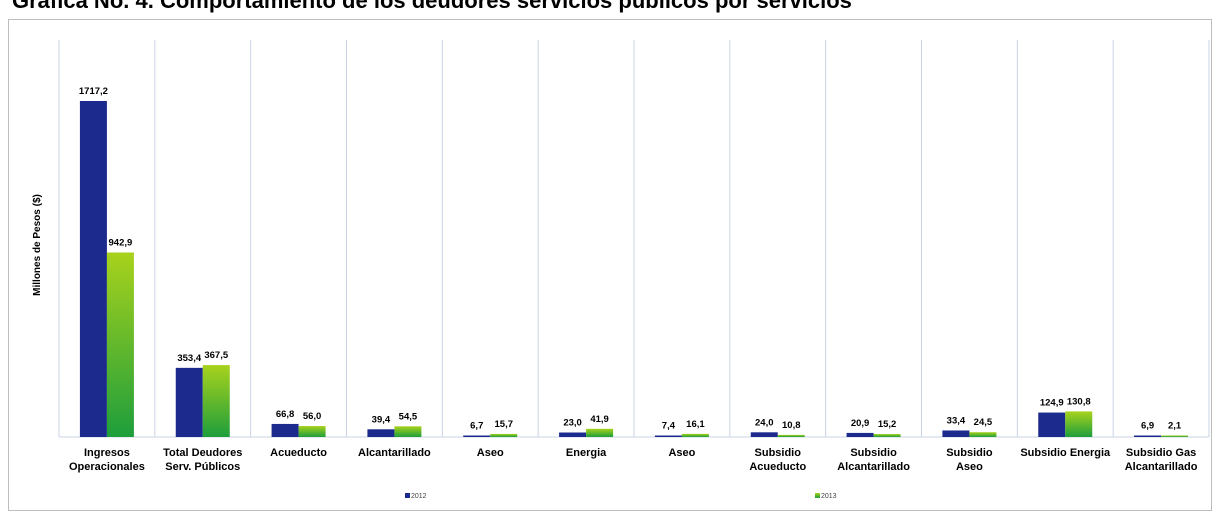 The width and height of the screenshot is (1213, 513). Describe the element at coordinates (419, 496) in the screenshot. I see `legend-label: 2012` at that location.